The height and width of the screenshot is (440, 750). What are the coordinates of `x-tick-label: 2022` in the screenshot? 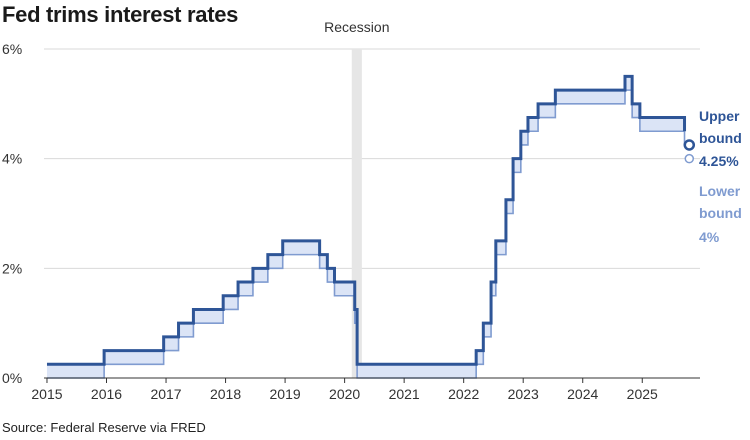 It's located at (463, 394).